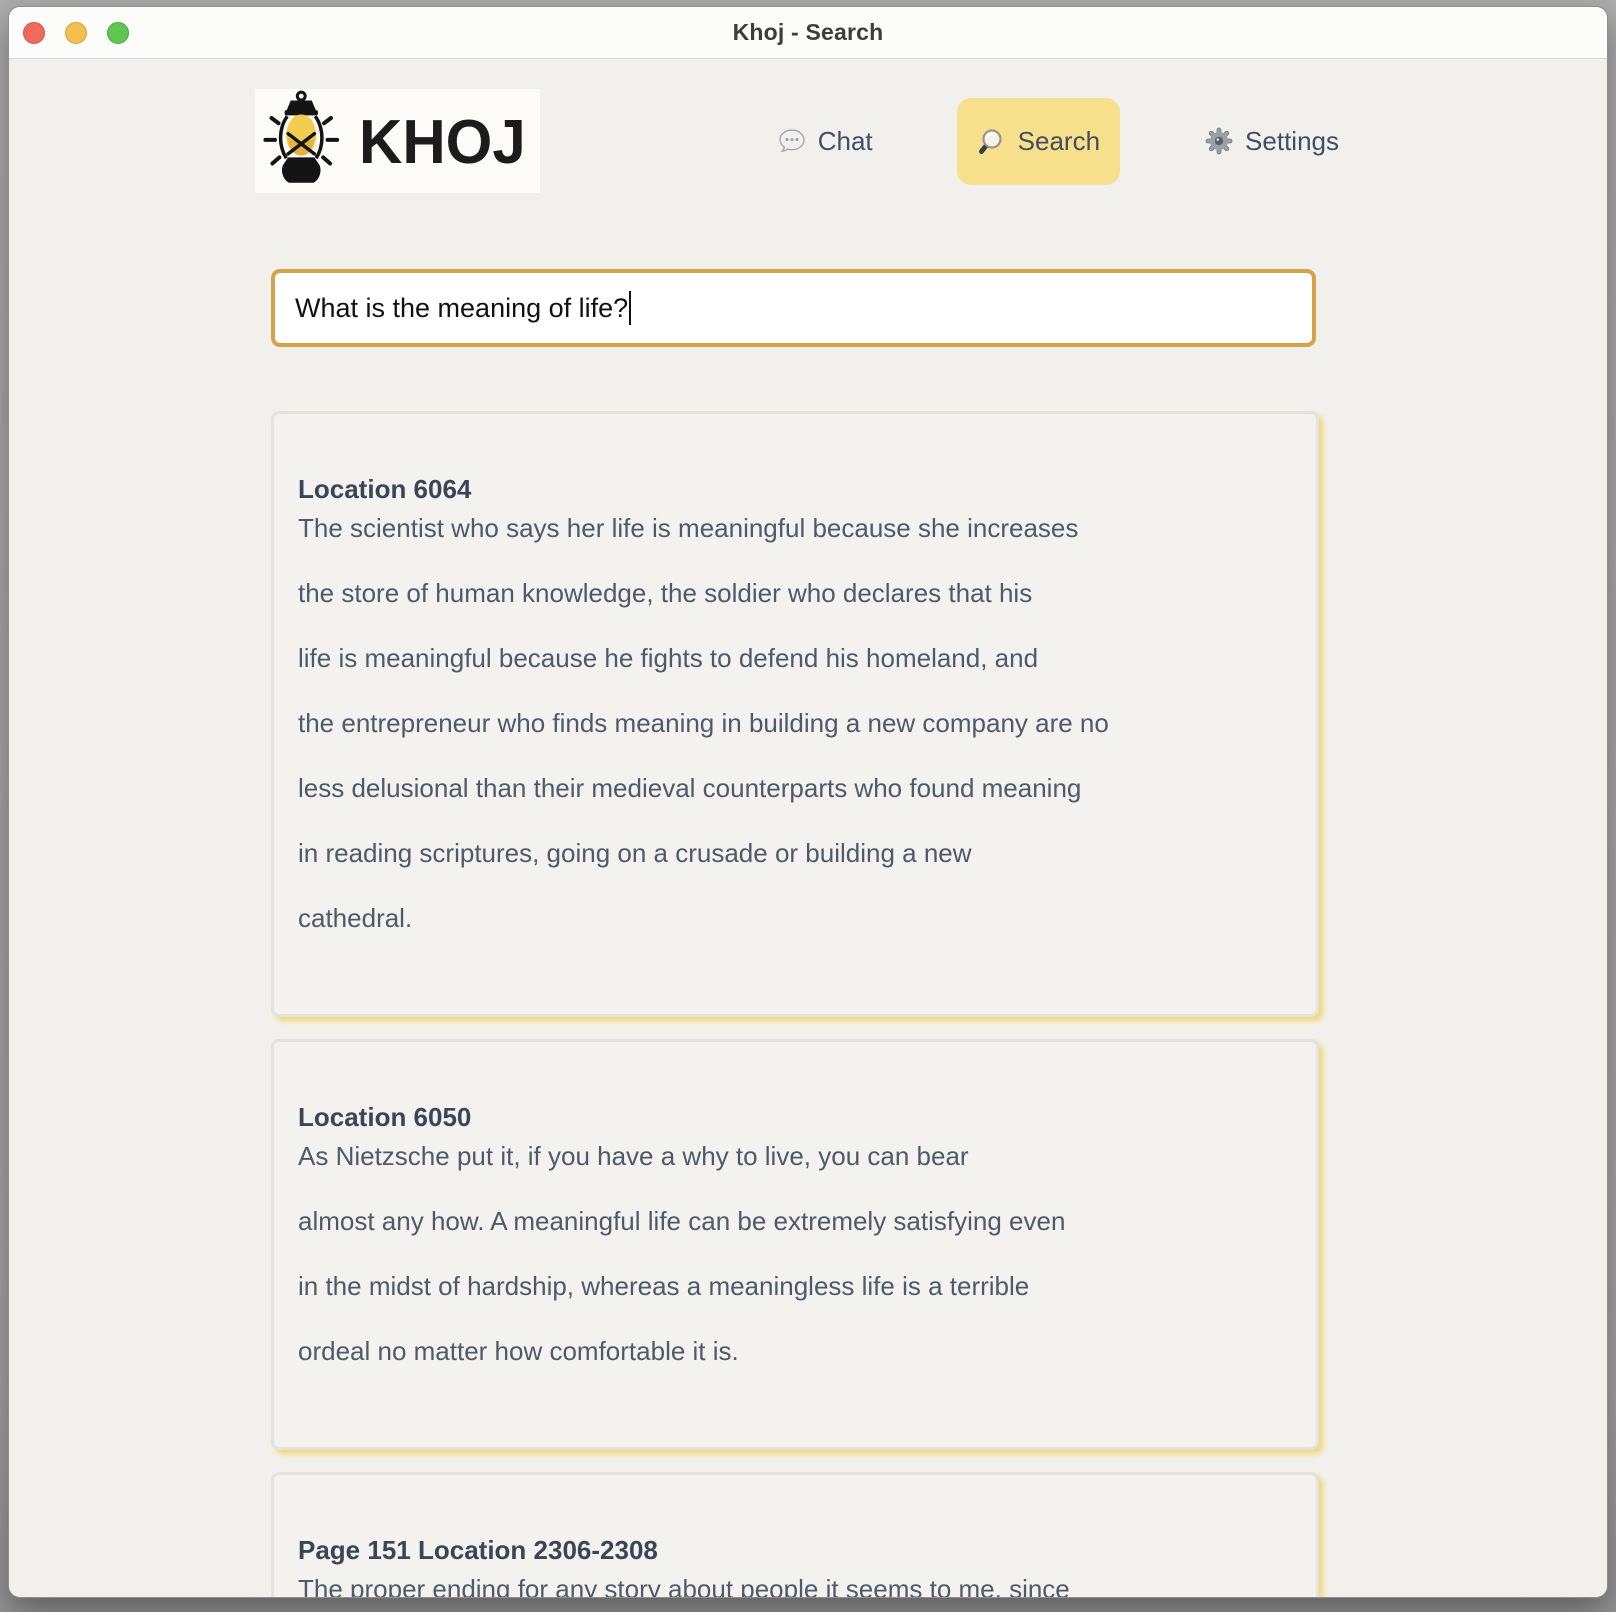 This screenshot has height=1612, width=1616. What do you see at coordinates (518, 1351) in the screenshot?
I see `result-line: ordeal no matter how comfortable it is.` at bounding box center [518, 1351].